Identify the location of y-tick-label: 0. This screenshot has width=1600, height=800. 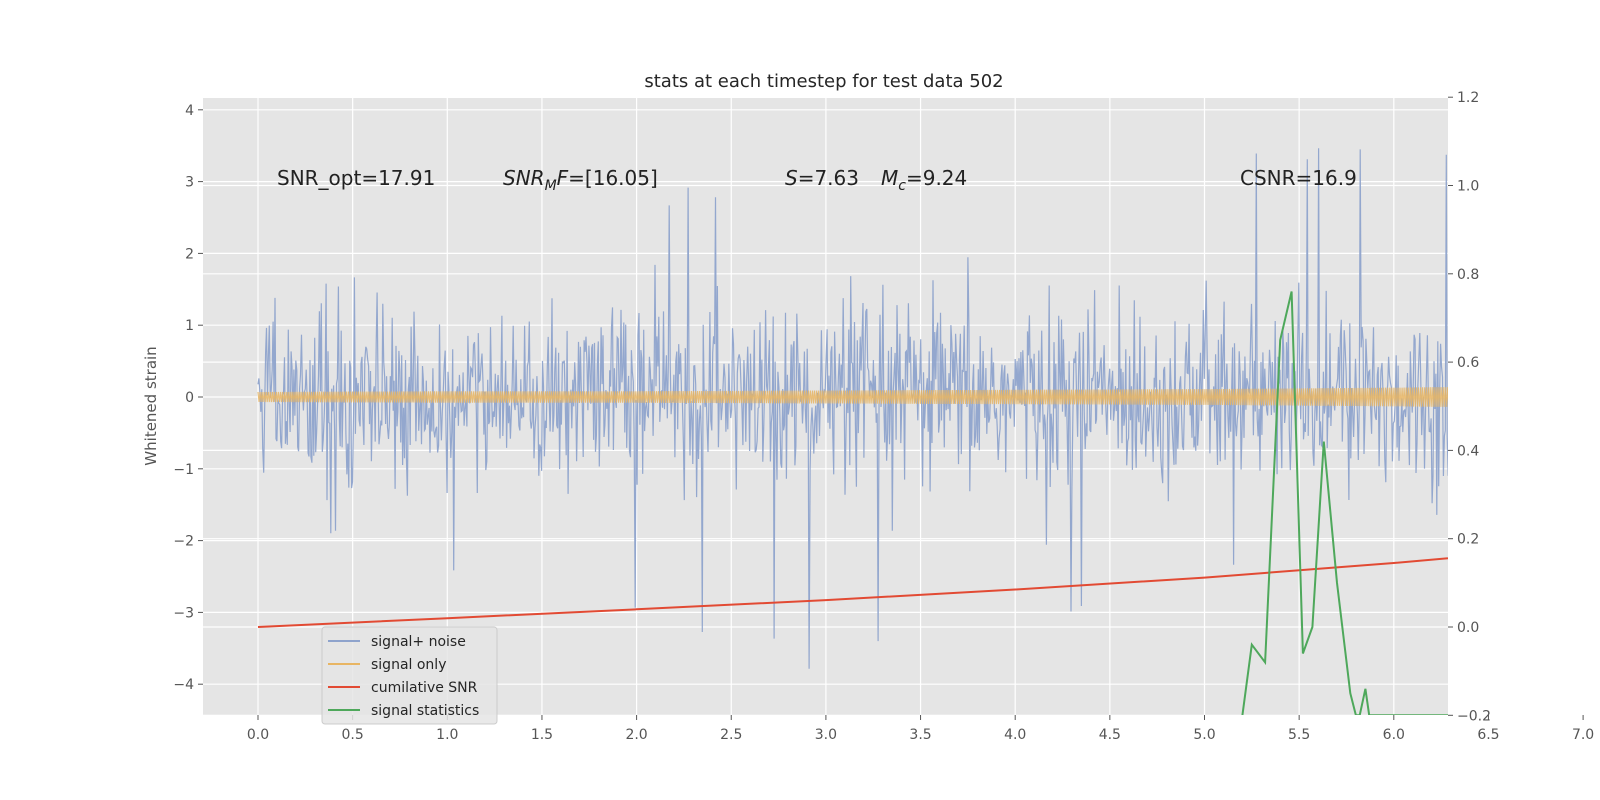
(189, 398).